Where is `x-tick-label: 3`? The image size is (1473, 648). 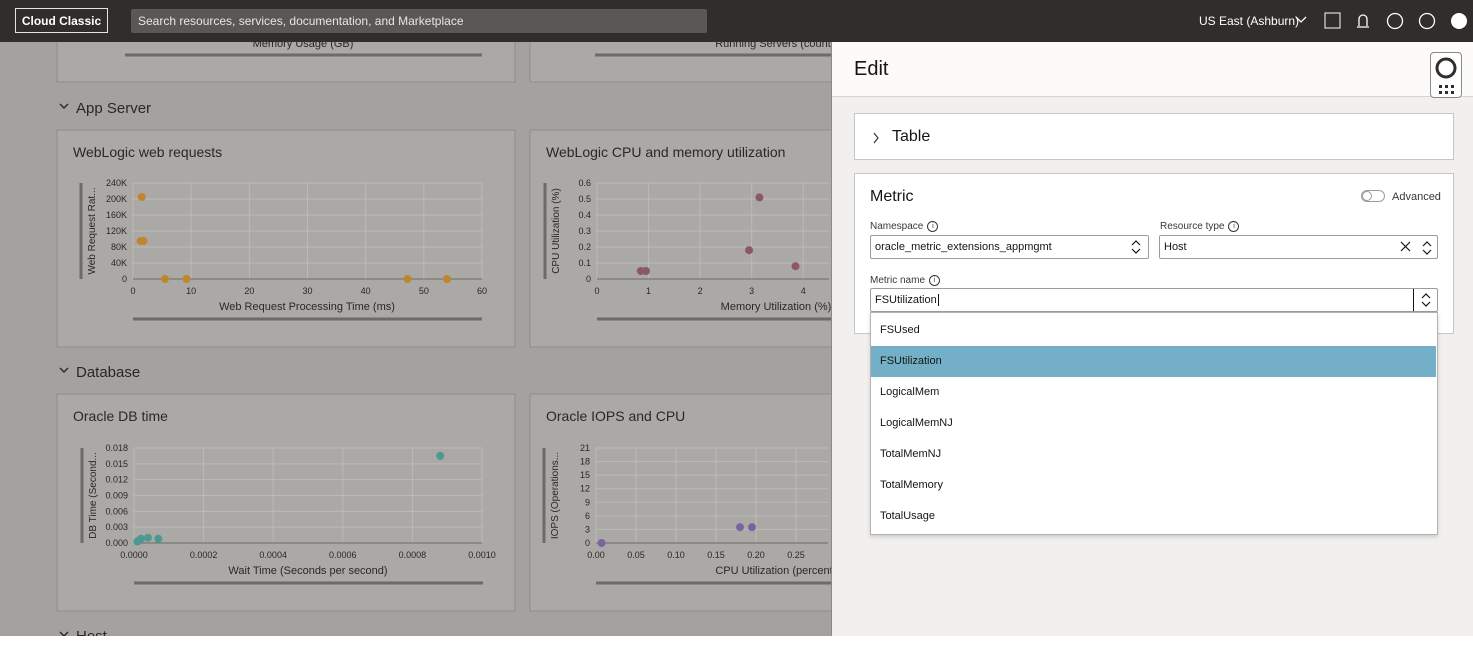 x-tick-label: 3 is located at coordinates (751, 291).